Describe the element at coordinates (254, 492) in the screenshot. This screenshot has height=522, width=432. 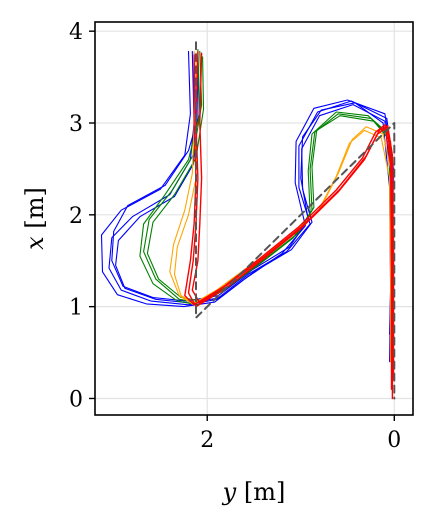
I see `x-axis-label: y [m]` at that location.